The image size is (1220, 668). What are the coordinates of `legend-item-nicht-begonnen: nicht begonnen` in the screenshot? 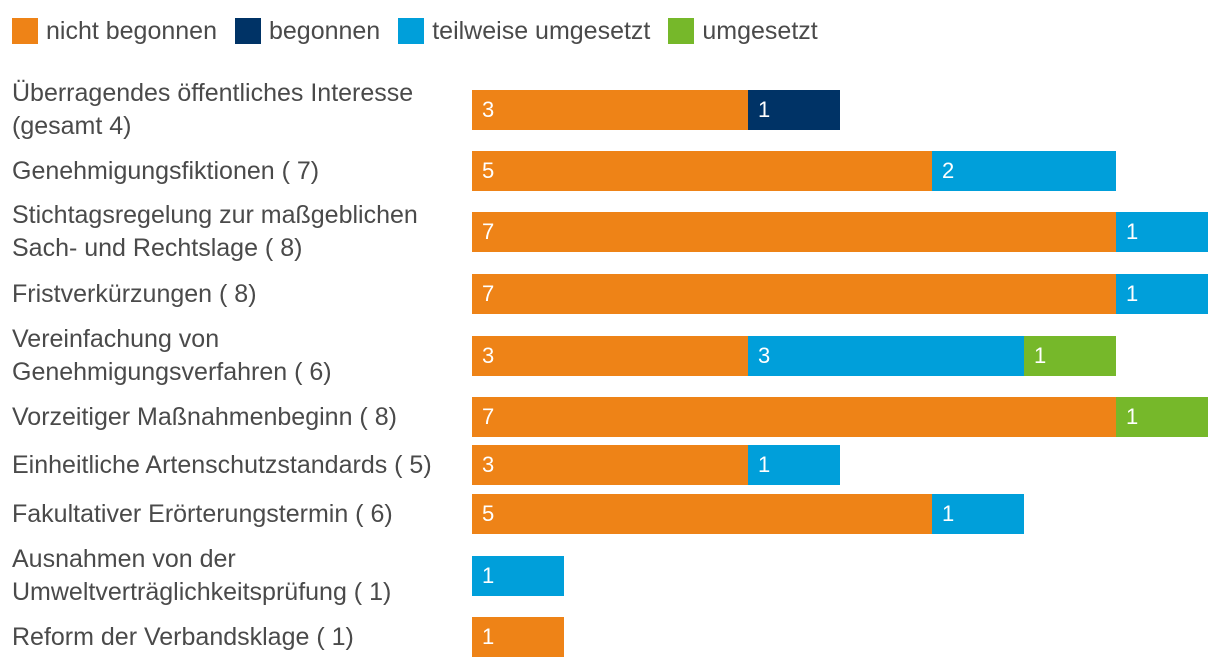 It's located at (114, 31).